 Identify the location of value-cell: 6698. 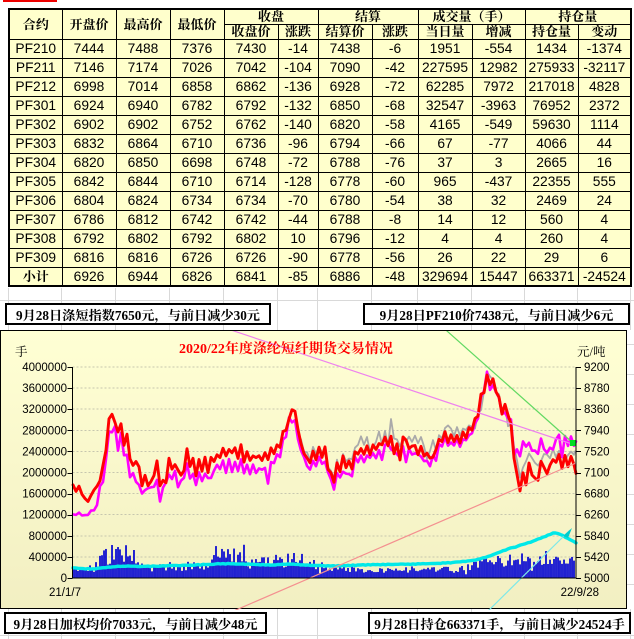
(197, 162).